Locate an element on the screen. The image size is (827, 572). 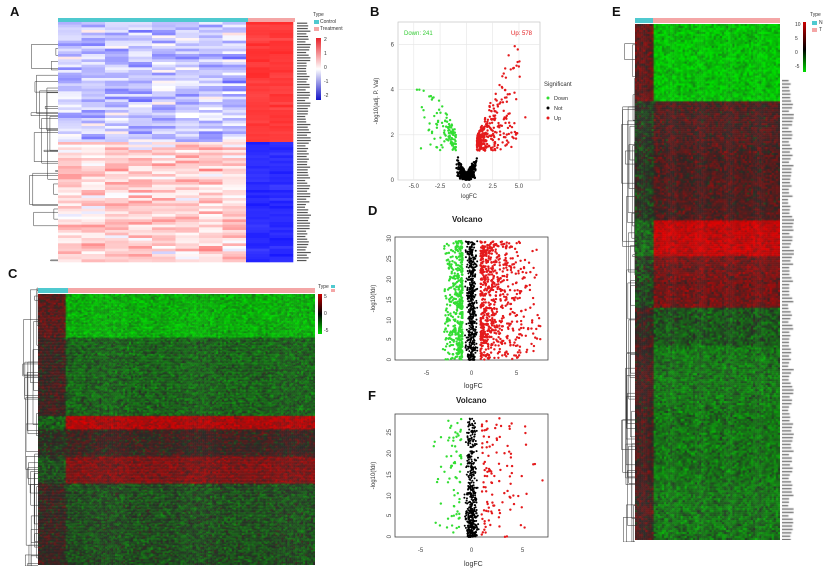
legend-a-type-title: Type is located at coordinates (318, 15).